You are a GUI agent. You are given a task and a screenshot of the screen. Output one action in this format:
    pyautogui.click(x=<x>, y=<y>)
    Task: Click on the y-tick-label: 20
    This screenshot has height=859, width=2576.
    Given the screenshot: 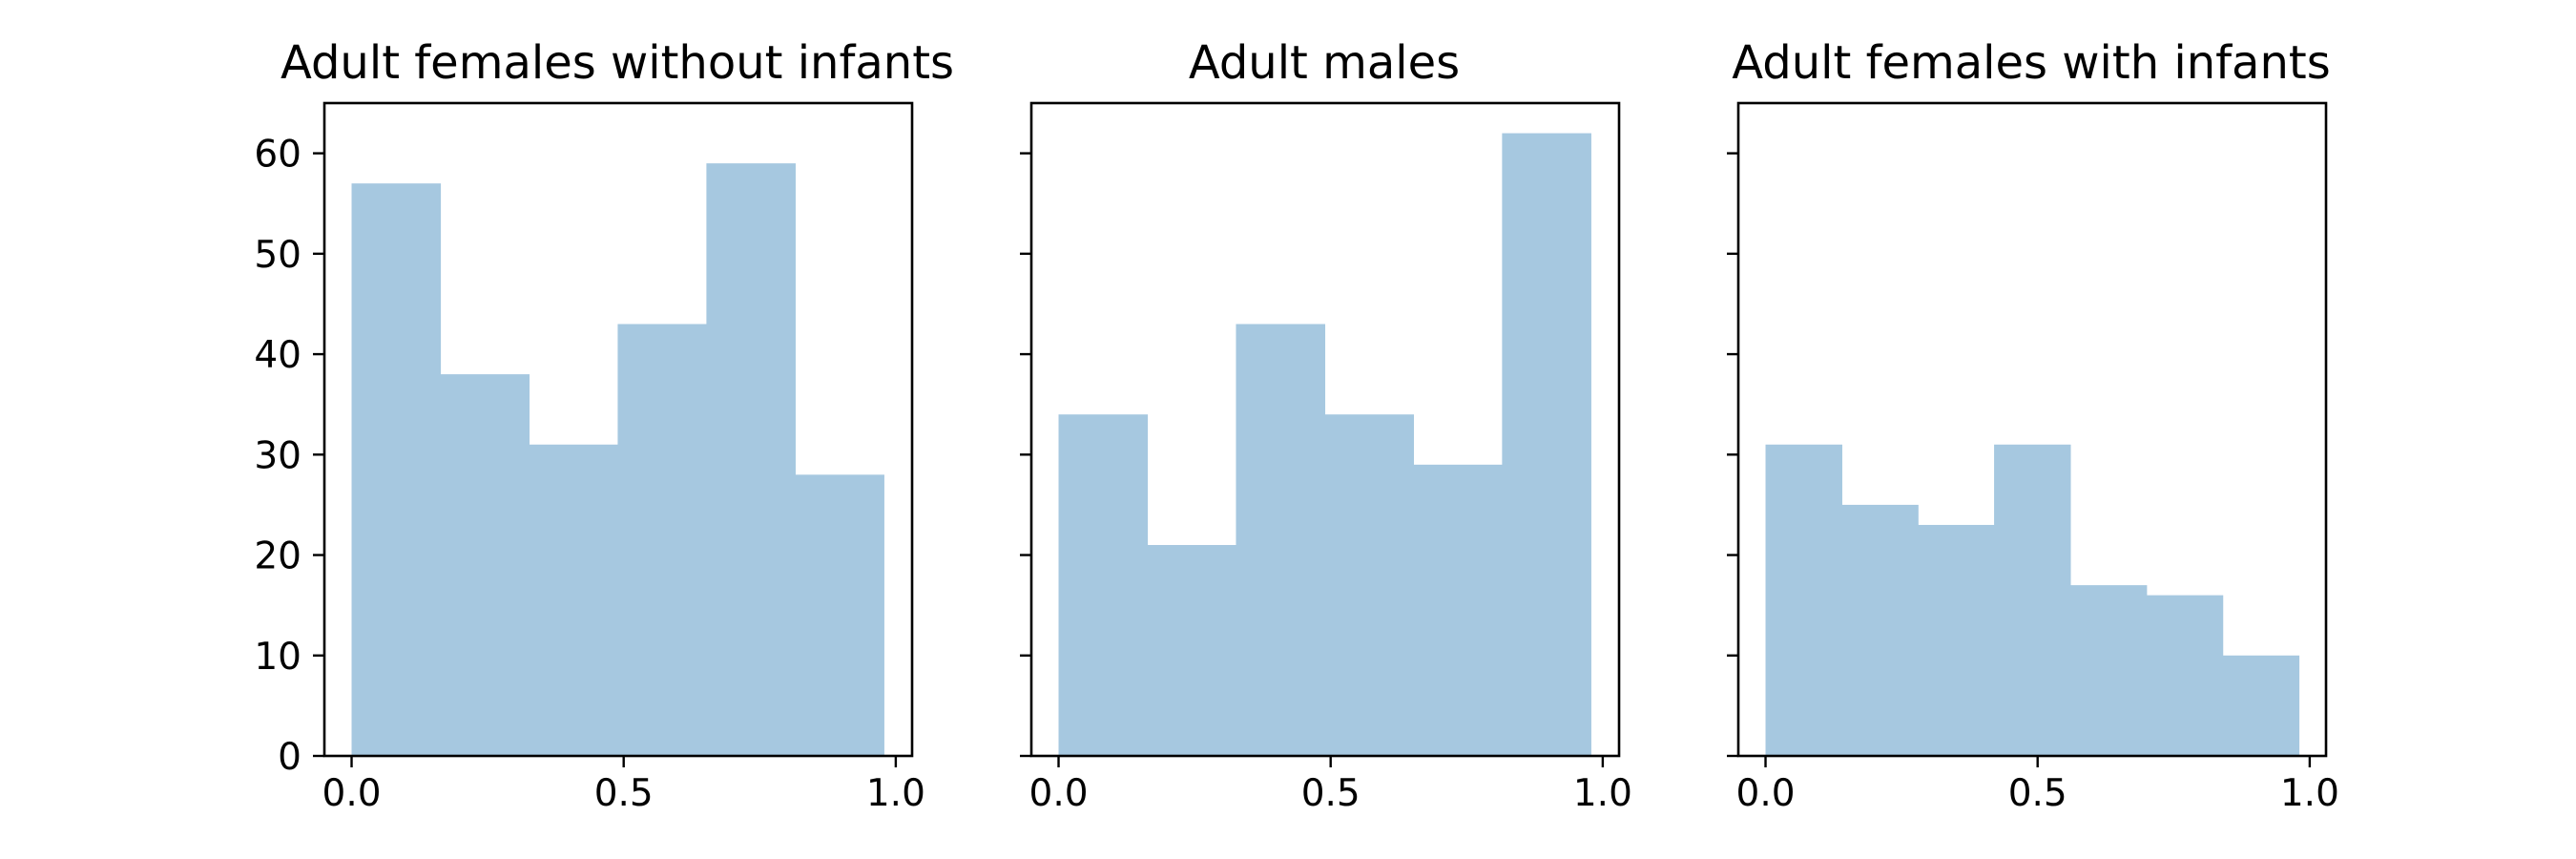 What is the action you would take?
    pyautogui.click(x=277, y=556)
    